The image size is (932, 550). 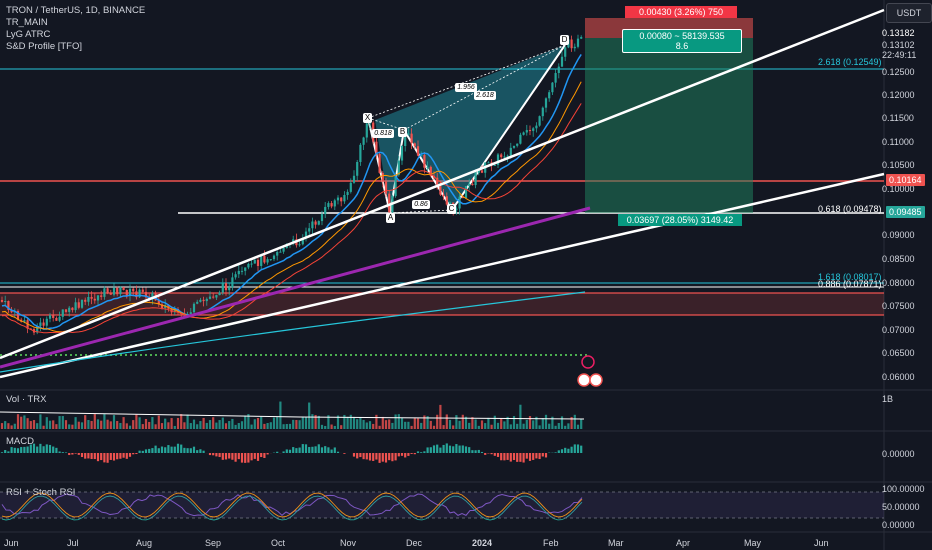 What do you see at coordinates (20, 441) in the screenshot?
I see `macd-pane-title: MACD` at bounding box center [20, 441].